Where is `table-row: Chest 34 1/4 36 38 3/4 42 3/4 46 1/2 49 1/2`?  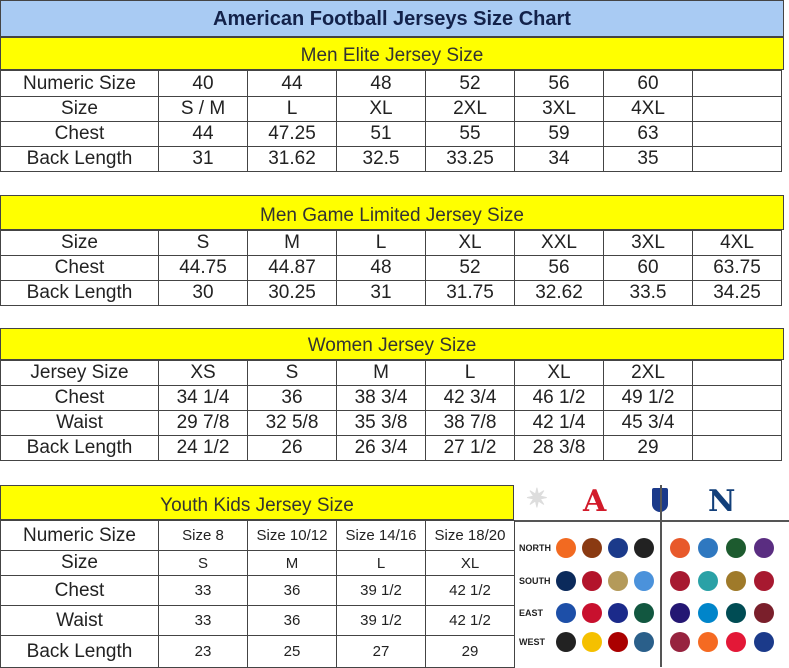
table-row: Chest 34 1/4 36 38 3/4 42 3/4 46 1/2 49 1/2 is located at coordinates (391, 398).